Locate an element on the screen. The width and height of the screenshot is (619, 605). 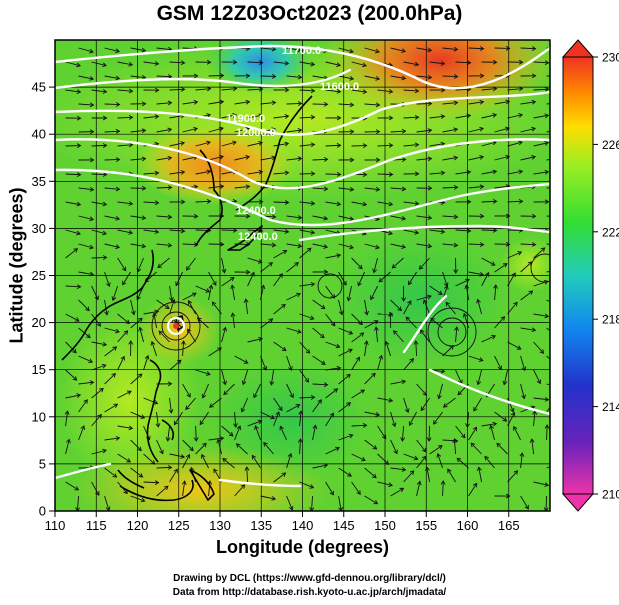
x-tick-label: 160 is located at coordinates (468, 525).